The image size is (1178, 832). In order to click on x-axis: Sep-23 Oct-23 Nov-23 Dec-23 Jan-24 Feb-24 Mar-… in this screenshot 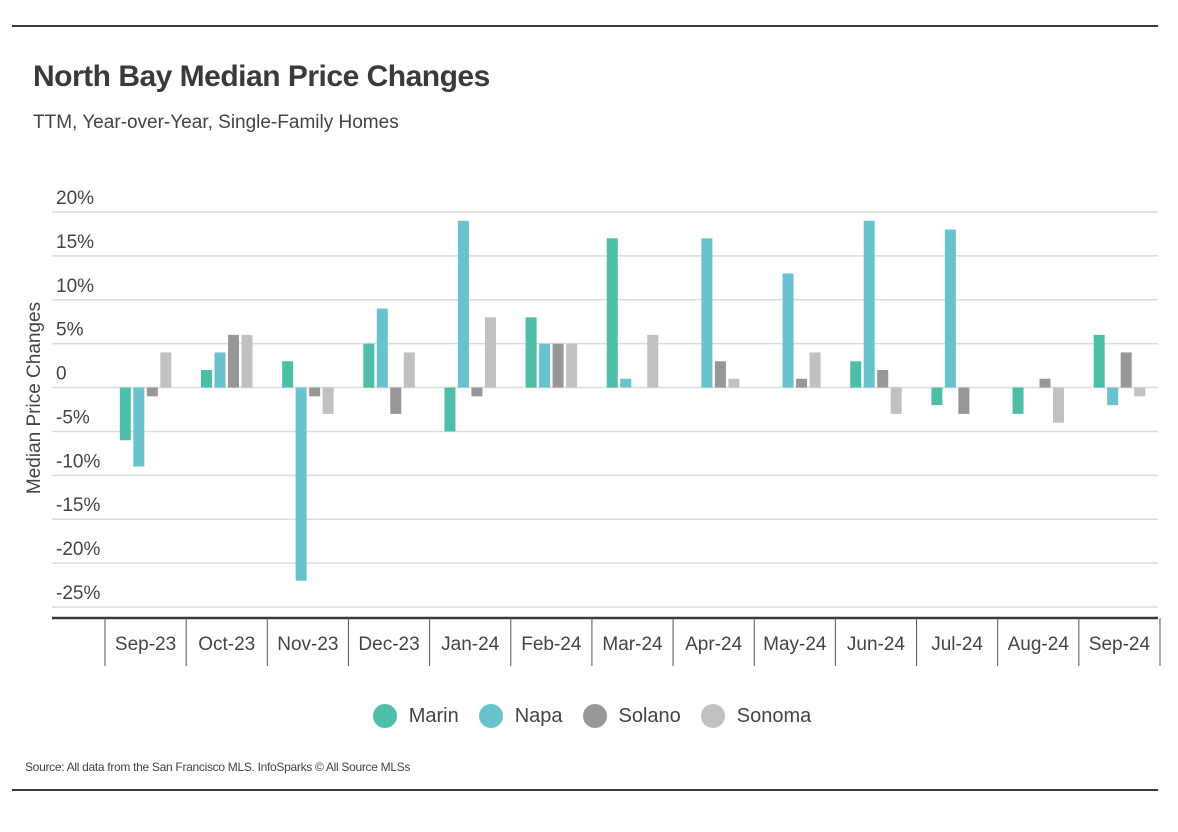, I will do `click(606, 641)`.